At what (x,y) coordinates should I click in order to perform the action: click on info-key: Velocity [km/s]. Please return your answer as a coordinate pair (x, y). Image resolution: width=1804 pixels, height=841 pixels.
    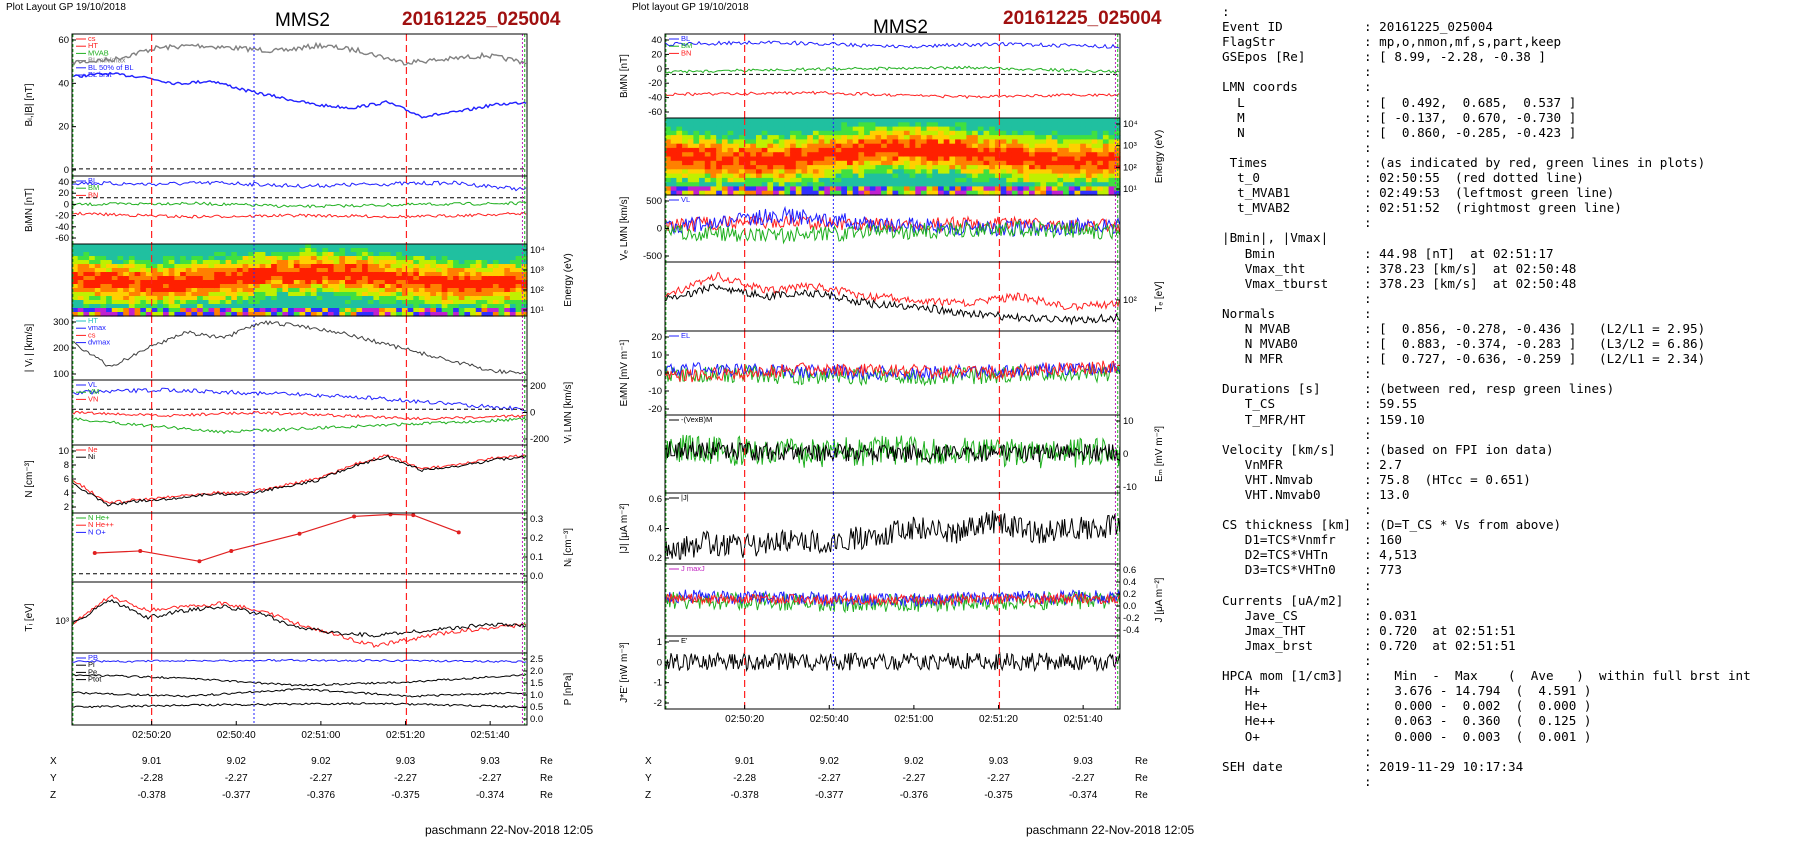
    Looking at the image, I should click on (1279, 449).